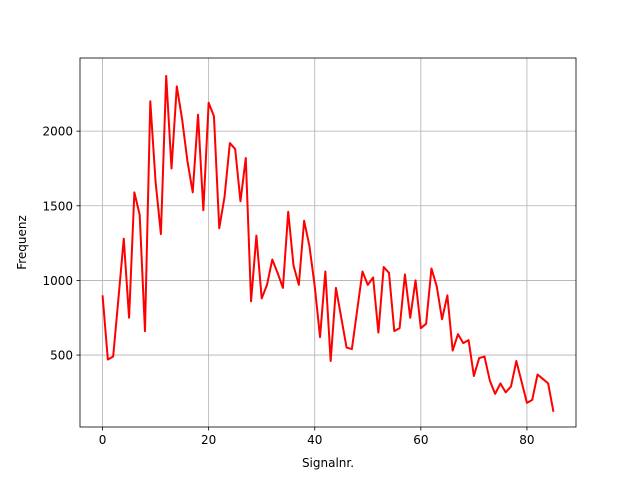  I want to click on x-axis-label: Signalnr., so click(328, 463).